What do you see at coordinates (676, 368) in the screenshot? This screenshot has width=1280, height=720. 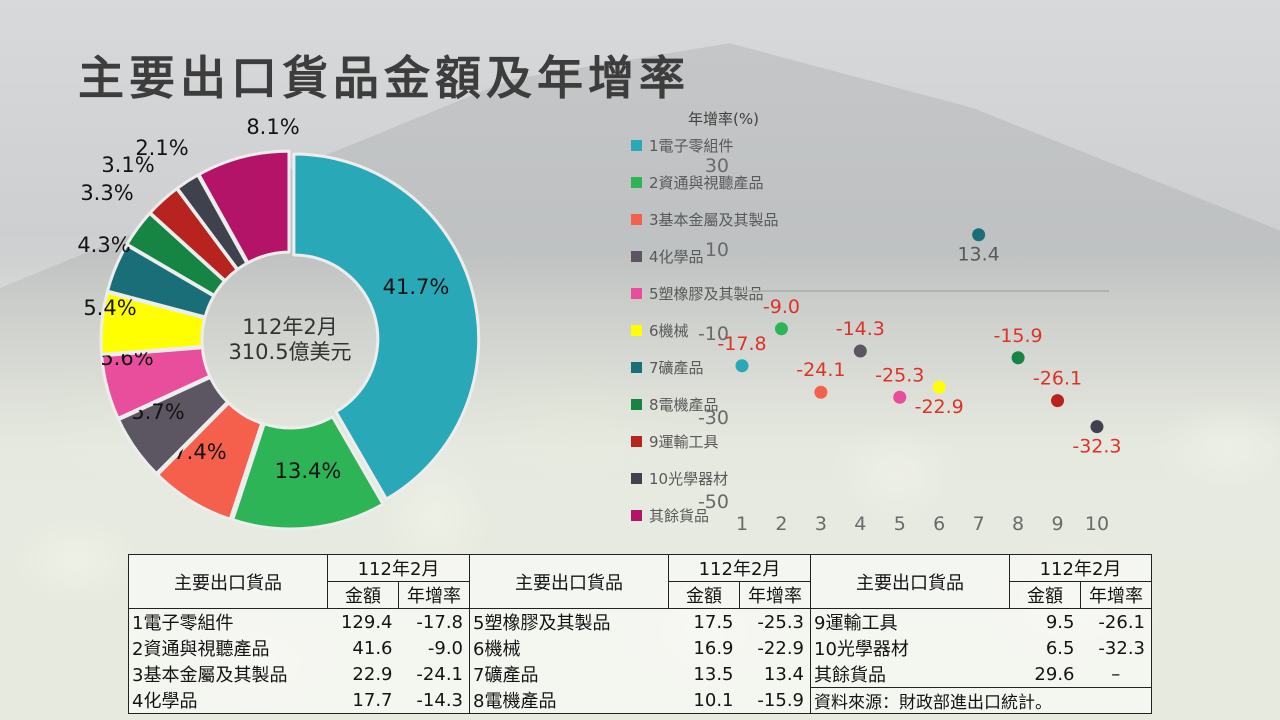 I see `legend-label: 7礦產品` at bounding box center [676, 368].